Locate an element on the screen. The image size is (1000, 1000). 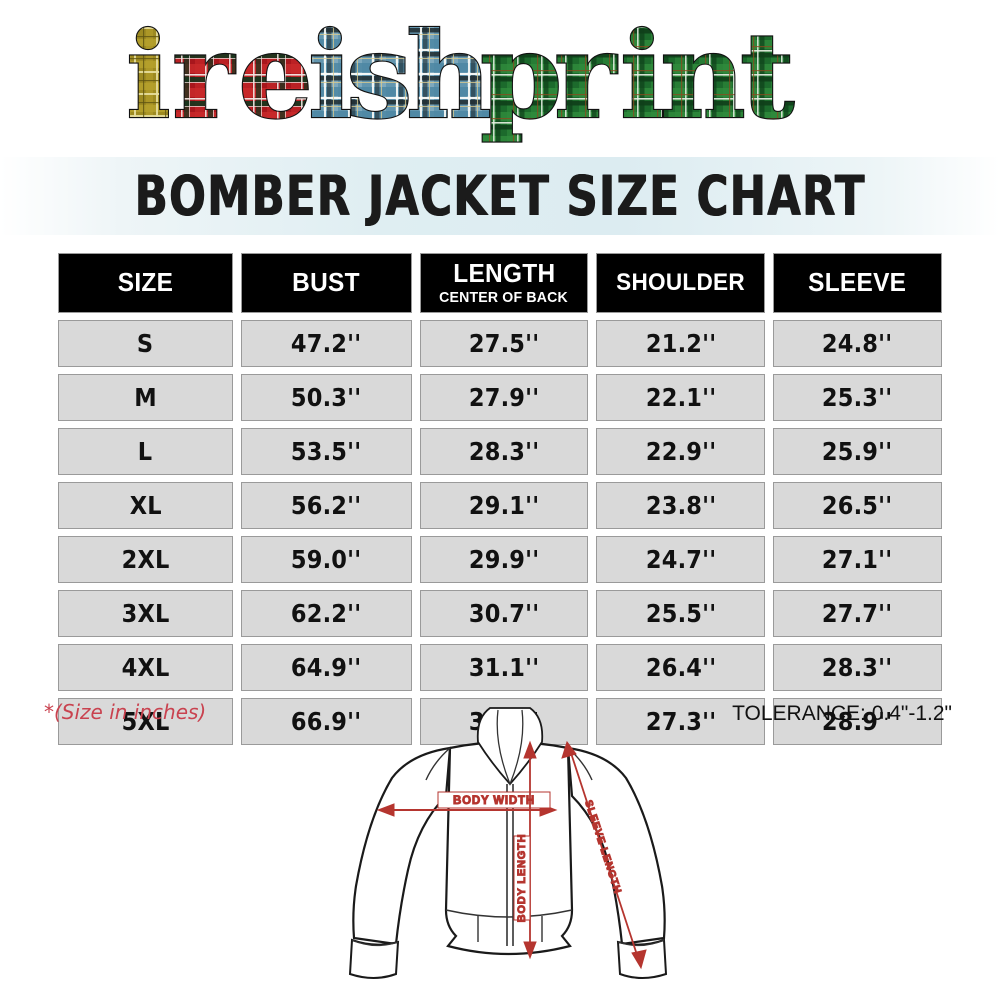
value-sleeve: 28.3'' is located at coordinates (857, 667).